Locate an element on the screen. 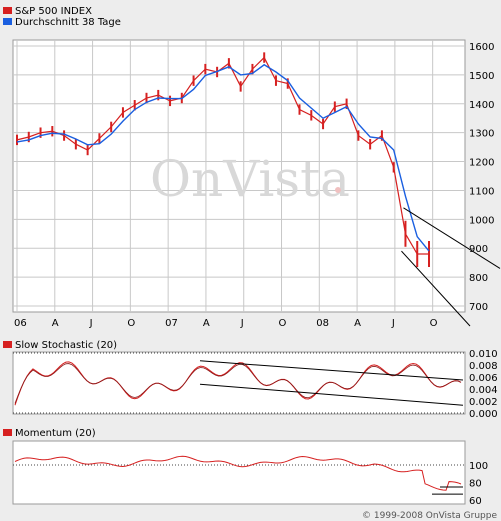  stochastic-y-tick-label: 0.004 is located at coordinates (483, 390).